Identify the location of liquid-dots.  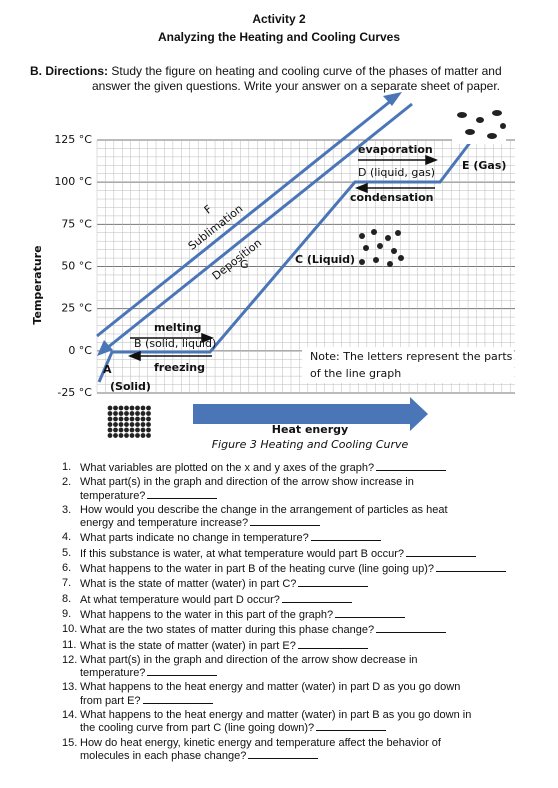
(381, 248).